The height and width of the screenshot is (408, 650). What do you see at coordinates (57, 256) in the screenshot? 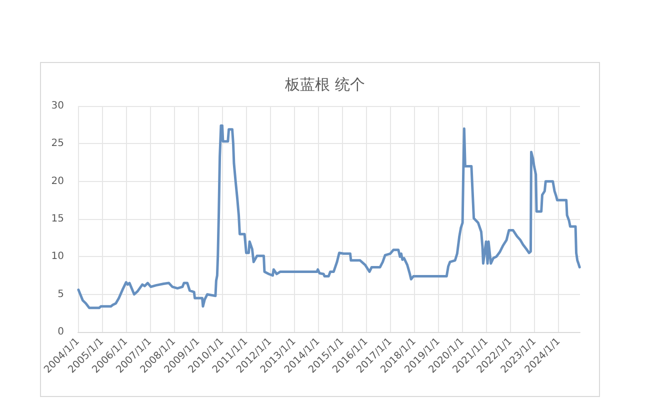
I see `y-tick-label: 10` at bounding box center [57, 256].